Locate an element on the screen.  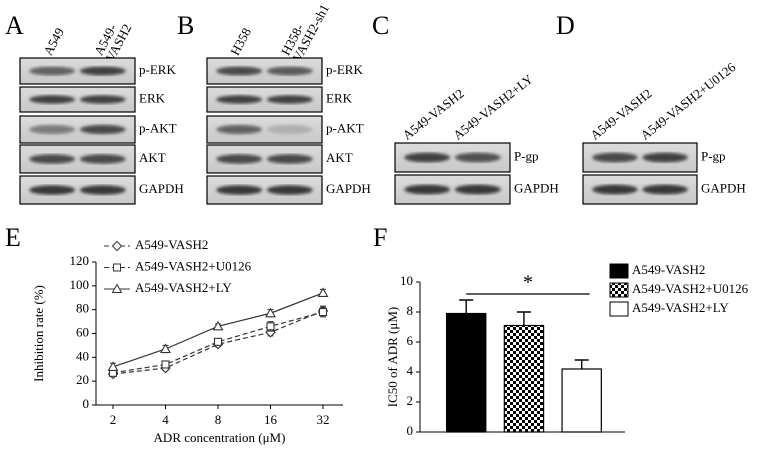
panel-letter: F is located at coordinates (380, 237).